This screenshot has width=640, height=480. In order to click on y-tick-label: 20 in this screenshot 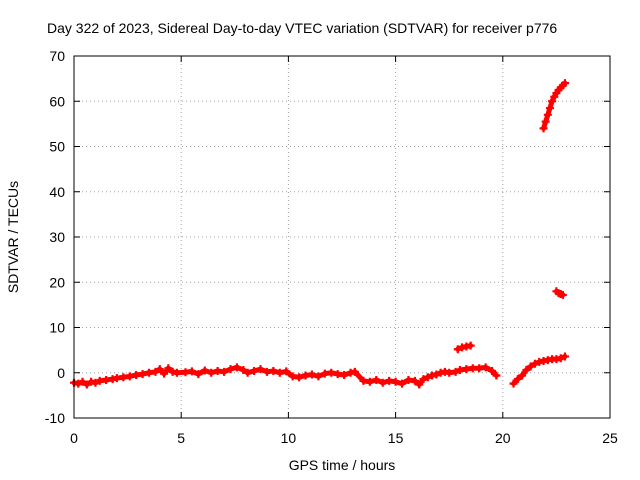, I will do `click(57, 282)`.